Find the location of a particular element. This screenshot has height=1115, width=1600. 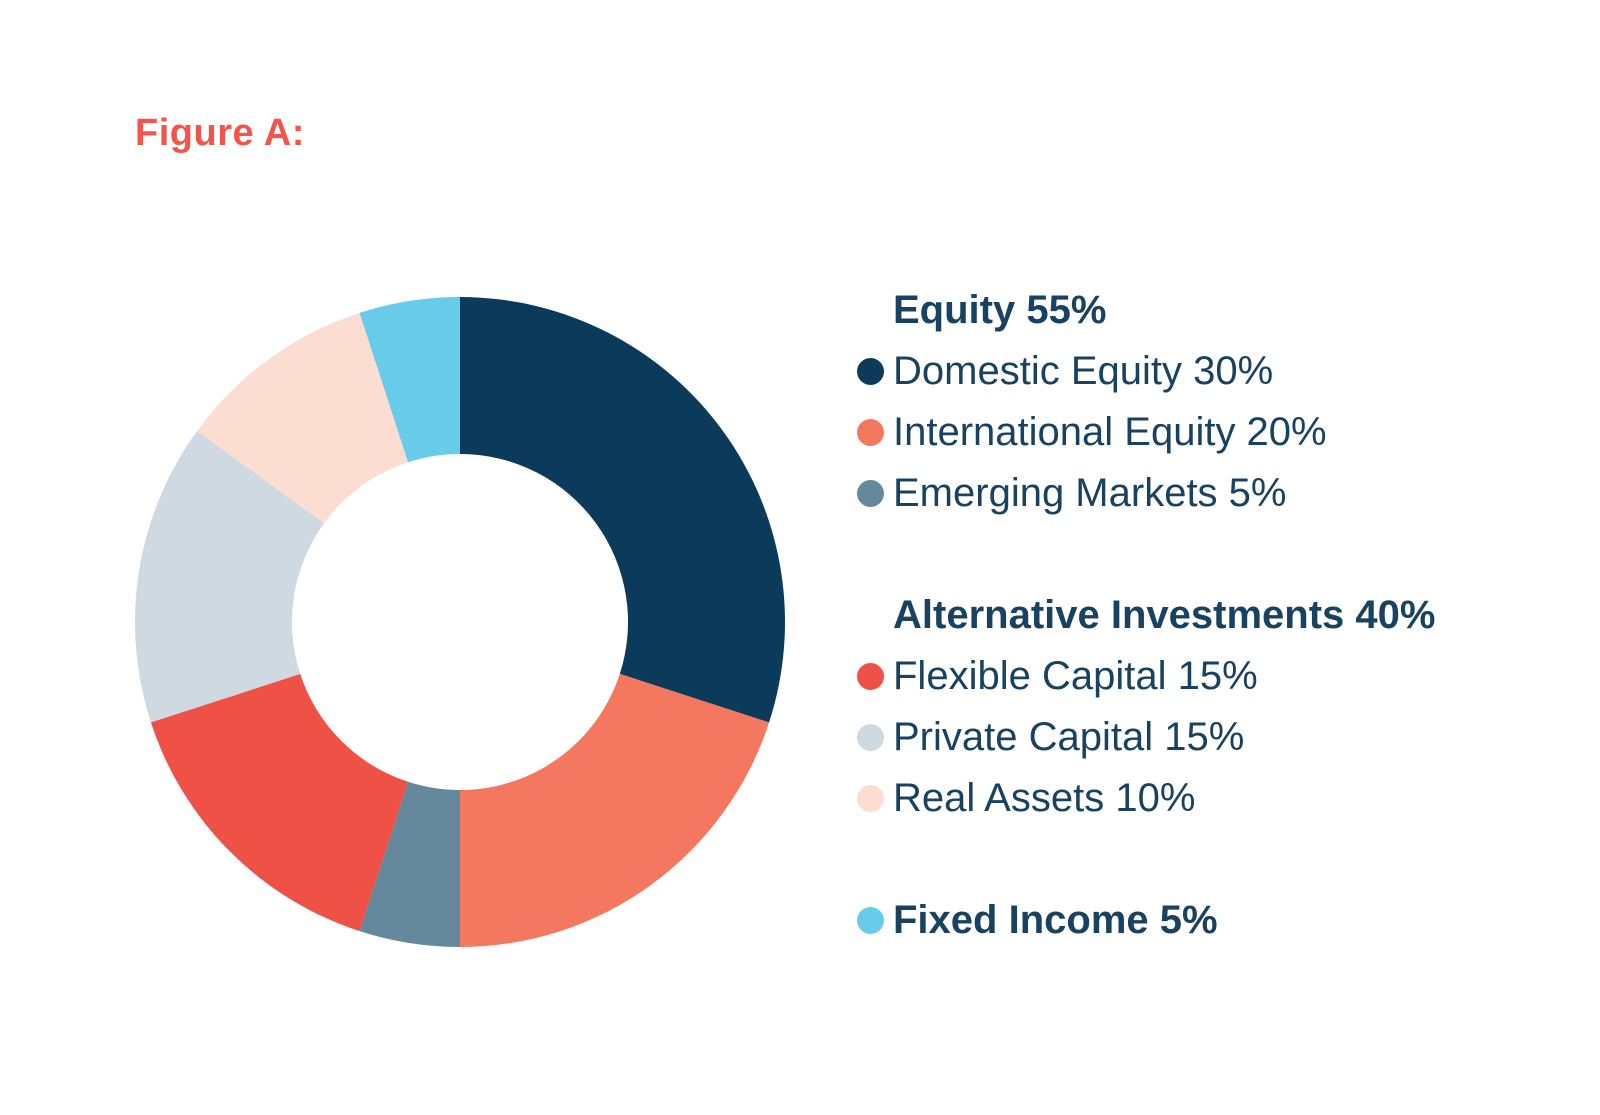

legend-dot-private-capital is located at coordinates (870, 737).